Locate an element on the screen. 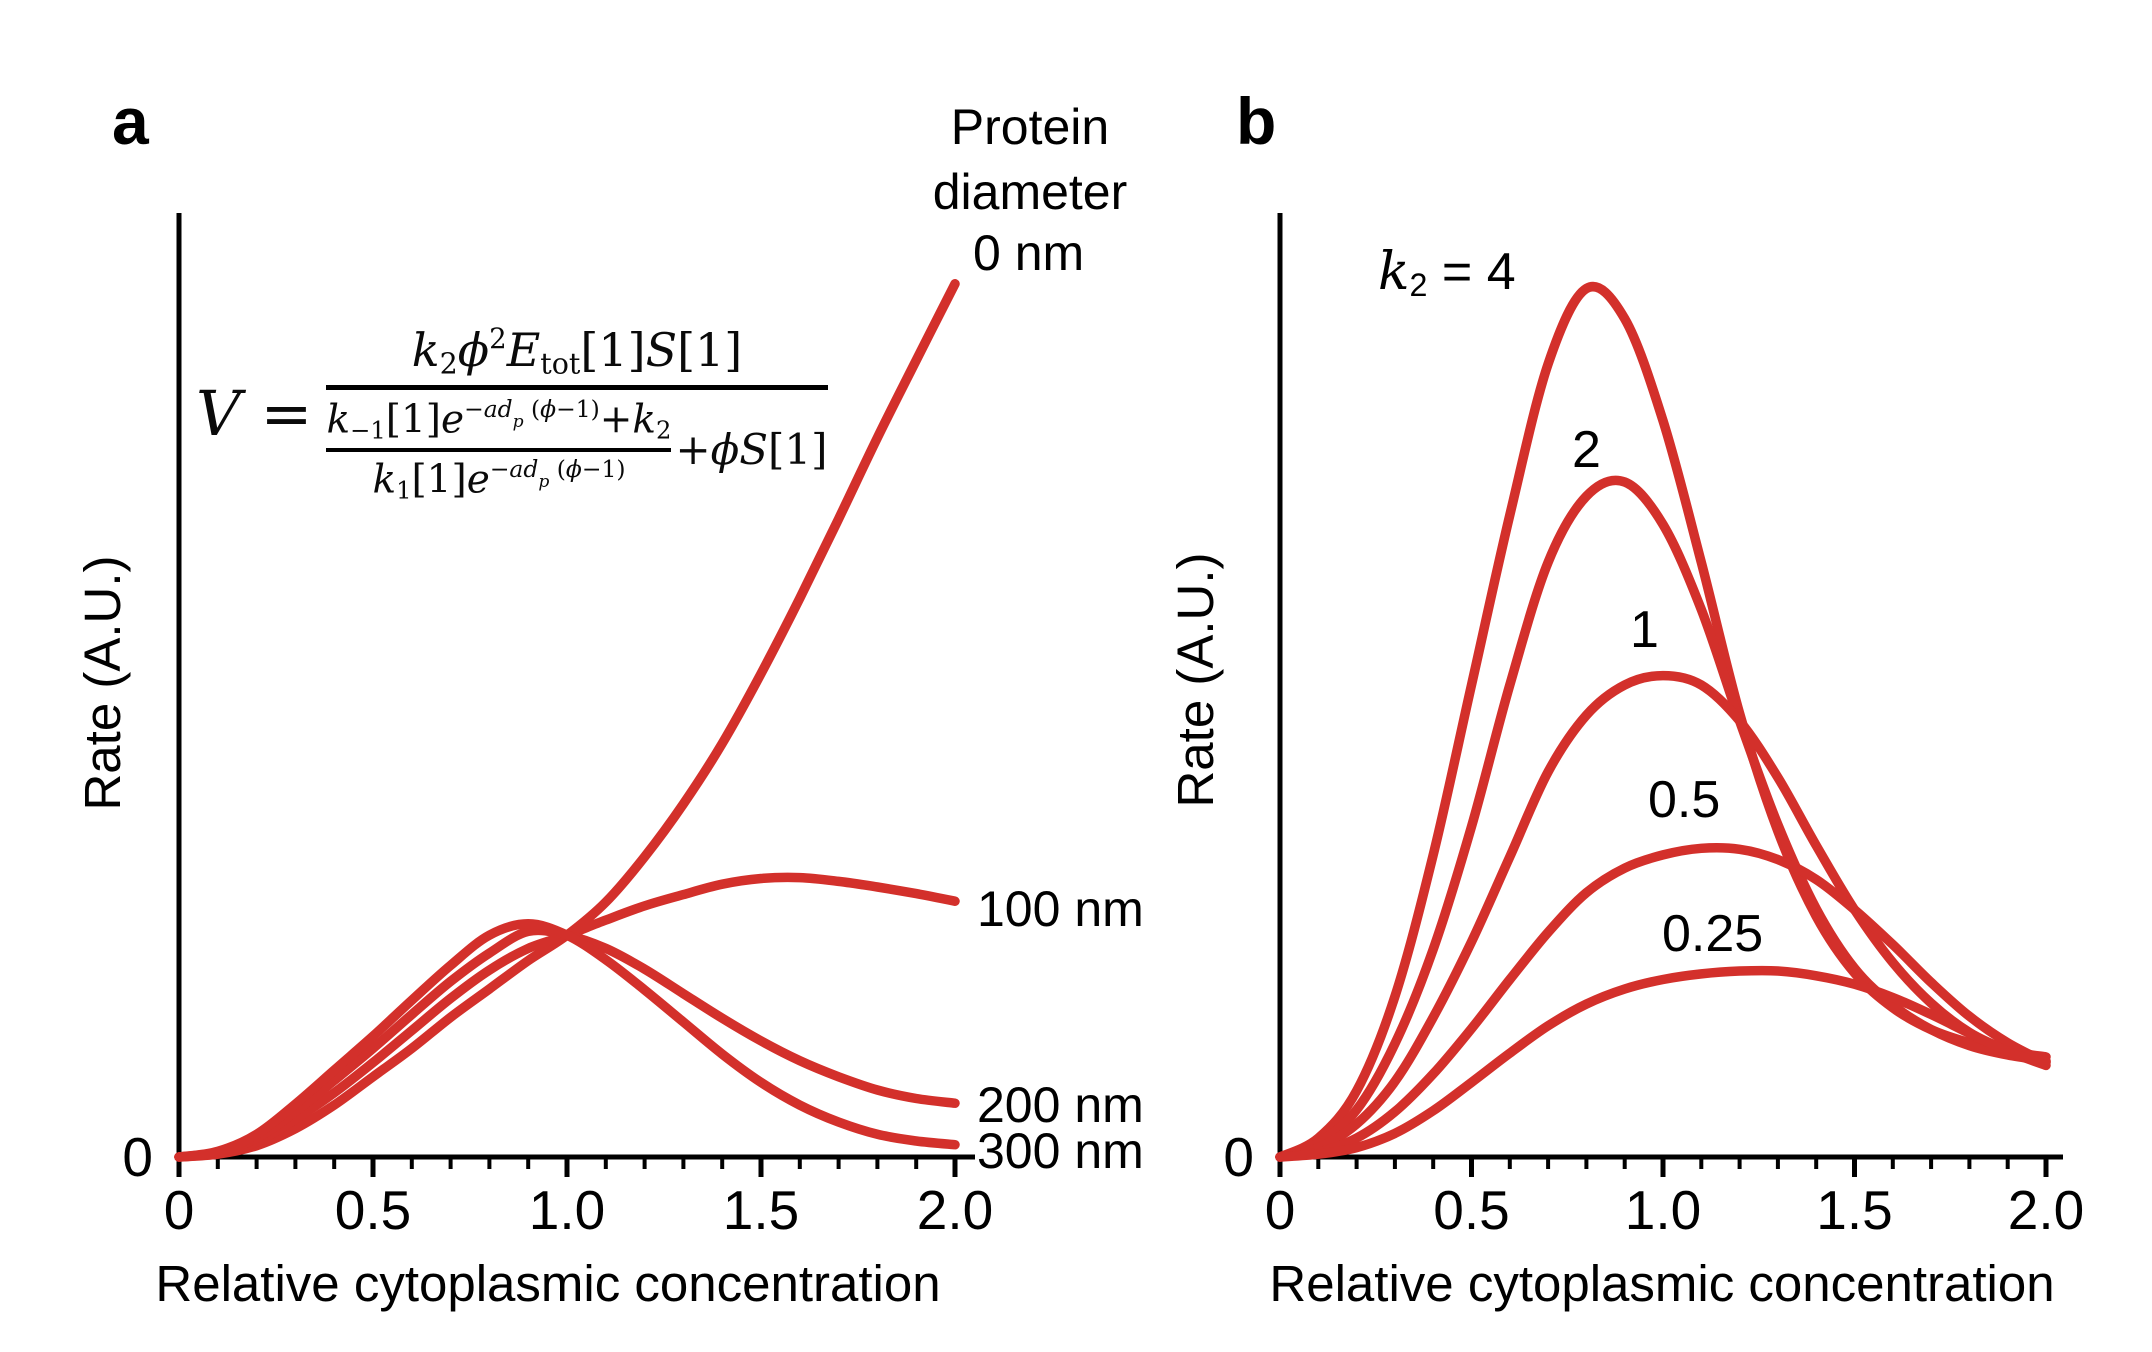  equation-inner-fraction: k−1[1]e−adp (ϕ−1)+k2 k1[1]e−adp (ϕ−1) is located at coordinates (499, 450).